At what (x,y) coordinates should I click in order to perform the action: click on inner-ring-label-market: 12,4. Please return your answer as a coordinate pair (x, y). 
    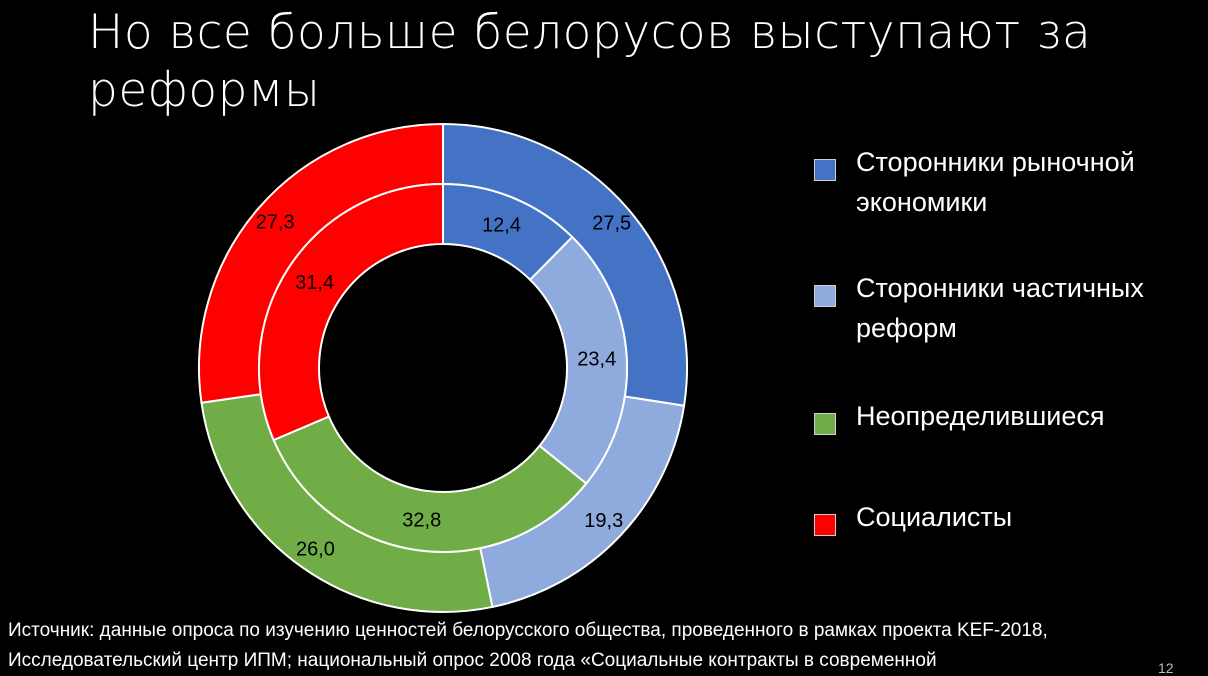
    Looking at the image, I should click on (501, 226).